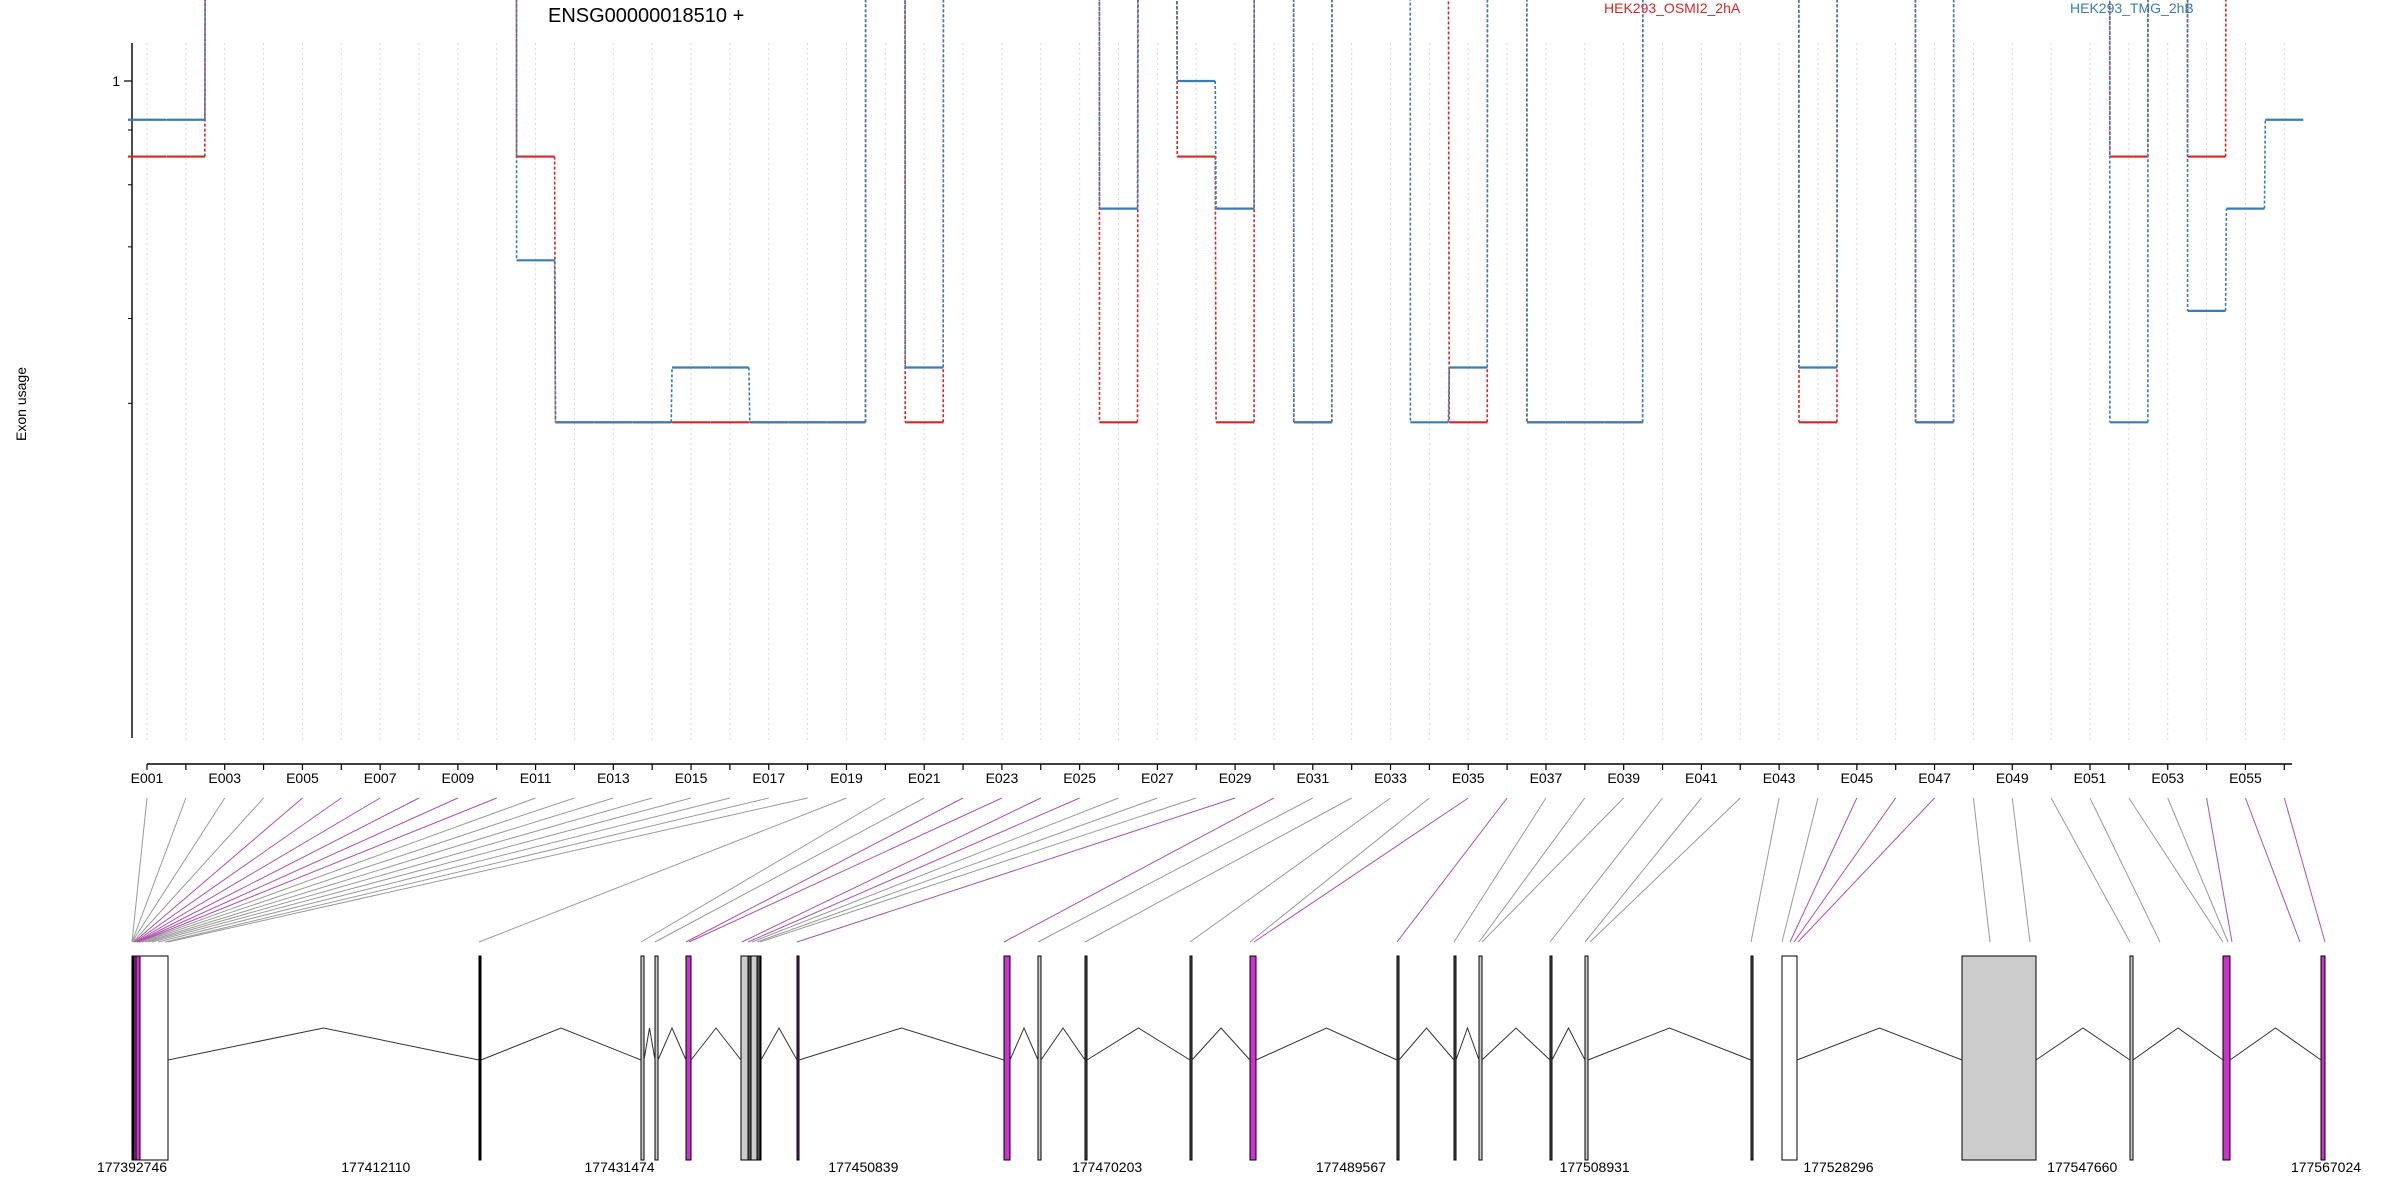  What do you see at coordinates (2326, 1167) in the screenshot?
I see `genome-tick-label: 177567024` at bounding box center [2326, 1167].